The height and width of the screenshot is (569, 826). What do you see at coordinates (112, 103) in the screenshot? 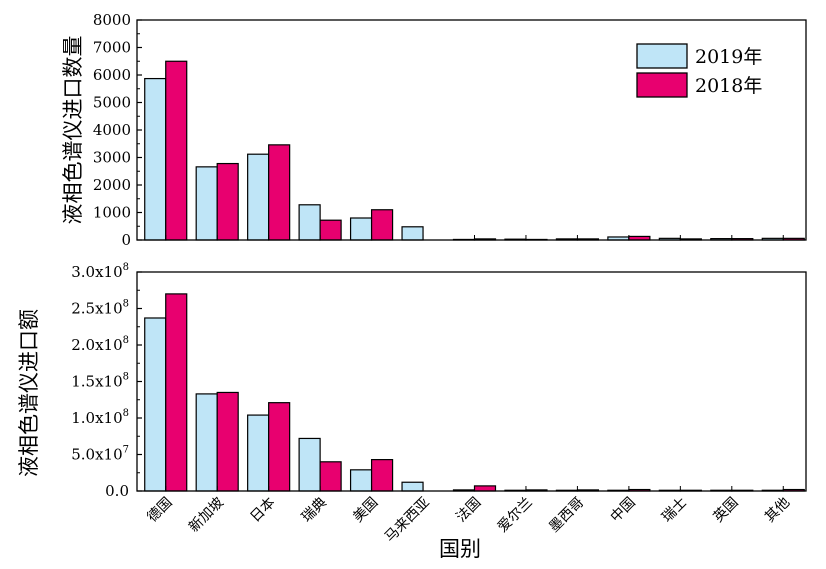
I see `y-tick-label: 5000` at bounding box center [112, 103].